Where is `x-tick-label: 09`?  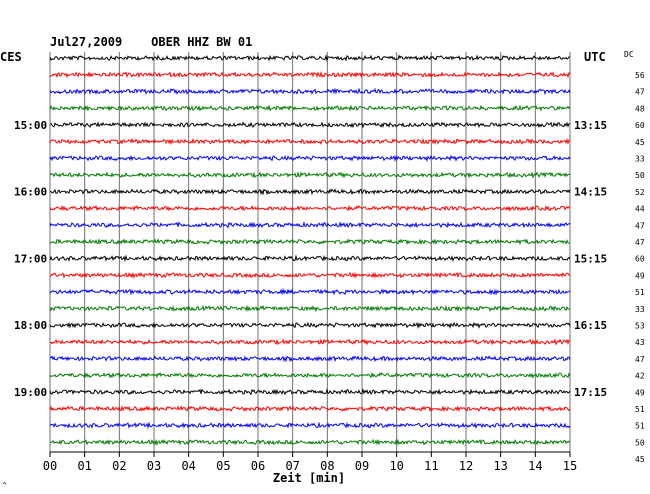 x-tick-label: 09 is located at coordinates (362, 466).